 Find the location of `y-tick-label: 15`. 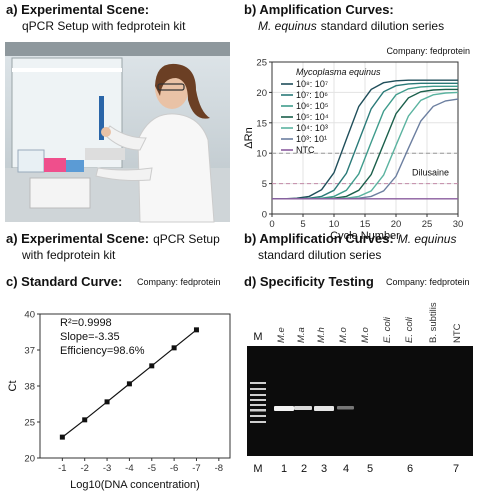

y-tick-label: 15 is located at coordinates (261, 123).